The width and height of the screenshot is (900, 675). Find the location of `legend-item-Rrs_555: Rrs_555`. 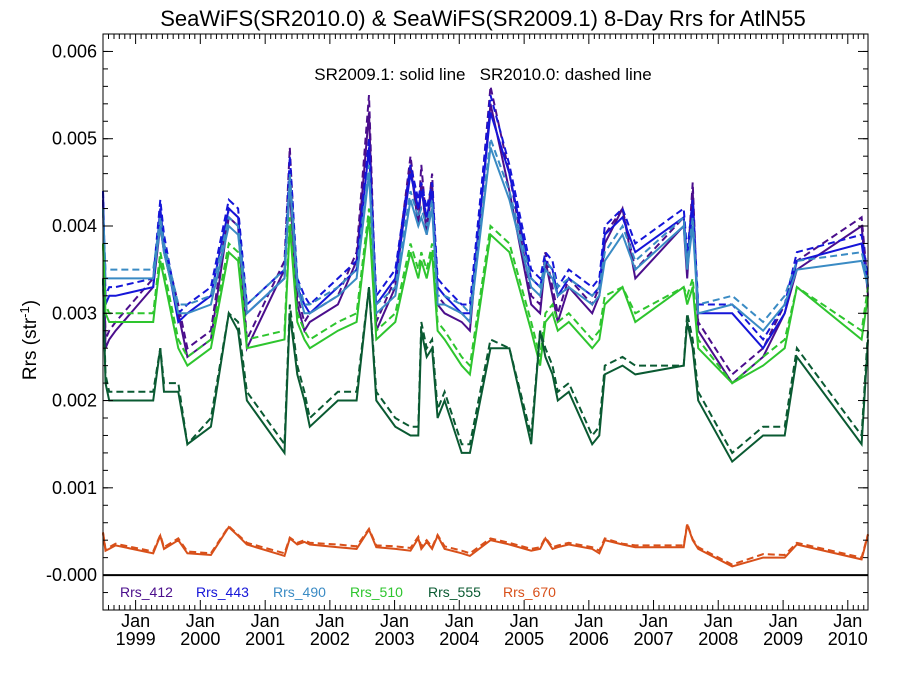

legend-item-Rrs_555: Rrs_555 is located at coordinates (454, 592).